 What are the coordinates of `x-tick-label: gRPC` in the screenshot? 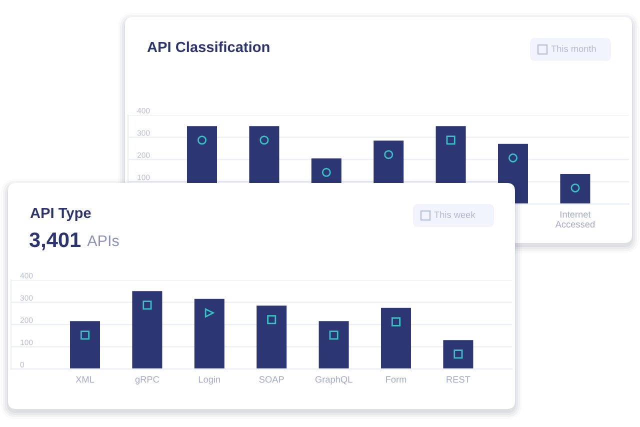 It's located at (147, 380).